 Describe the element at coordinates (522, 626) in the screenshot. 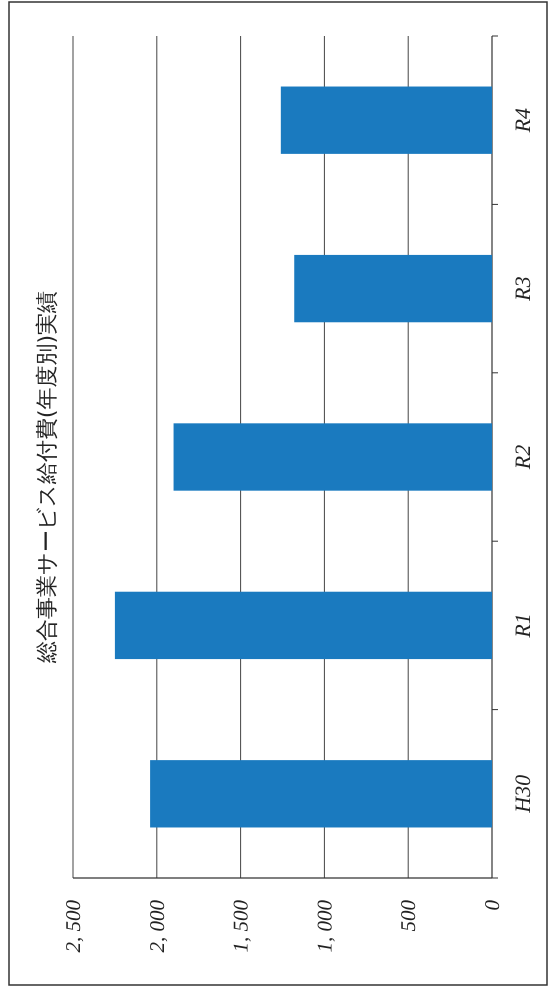

I see `y-tick-label: R1` at that location.